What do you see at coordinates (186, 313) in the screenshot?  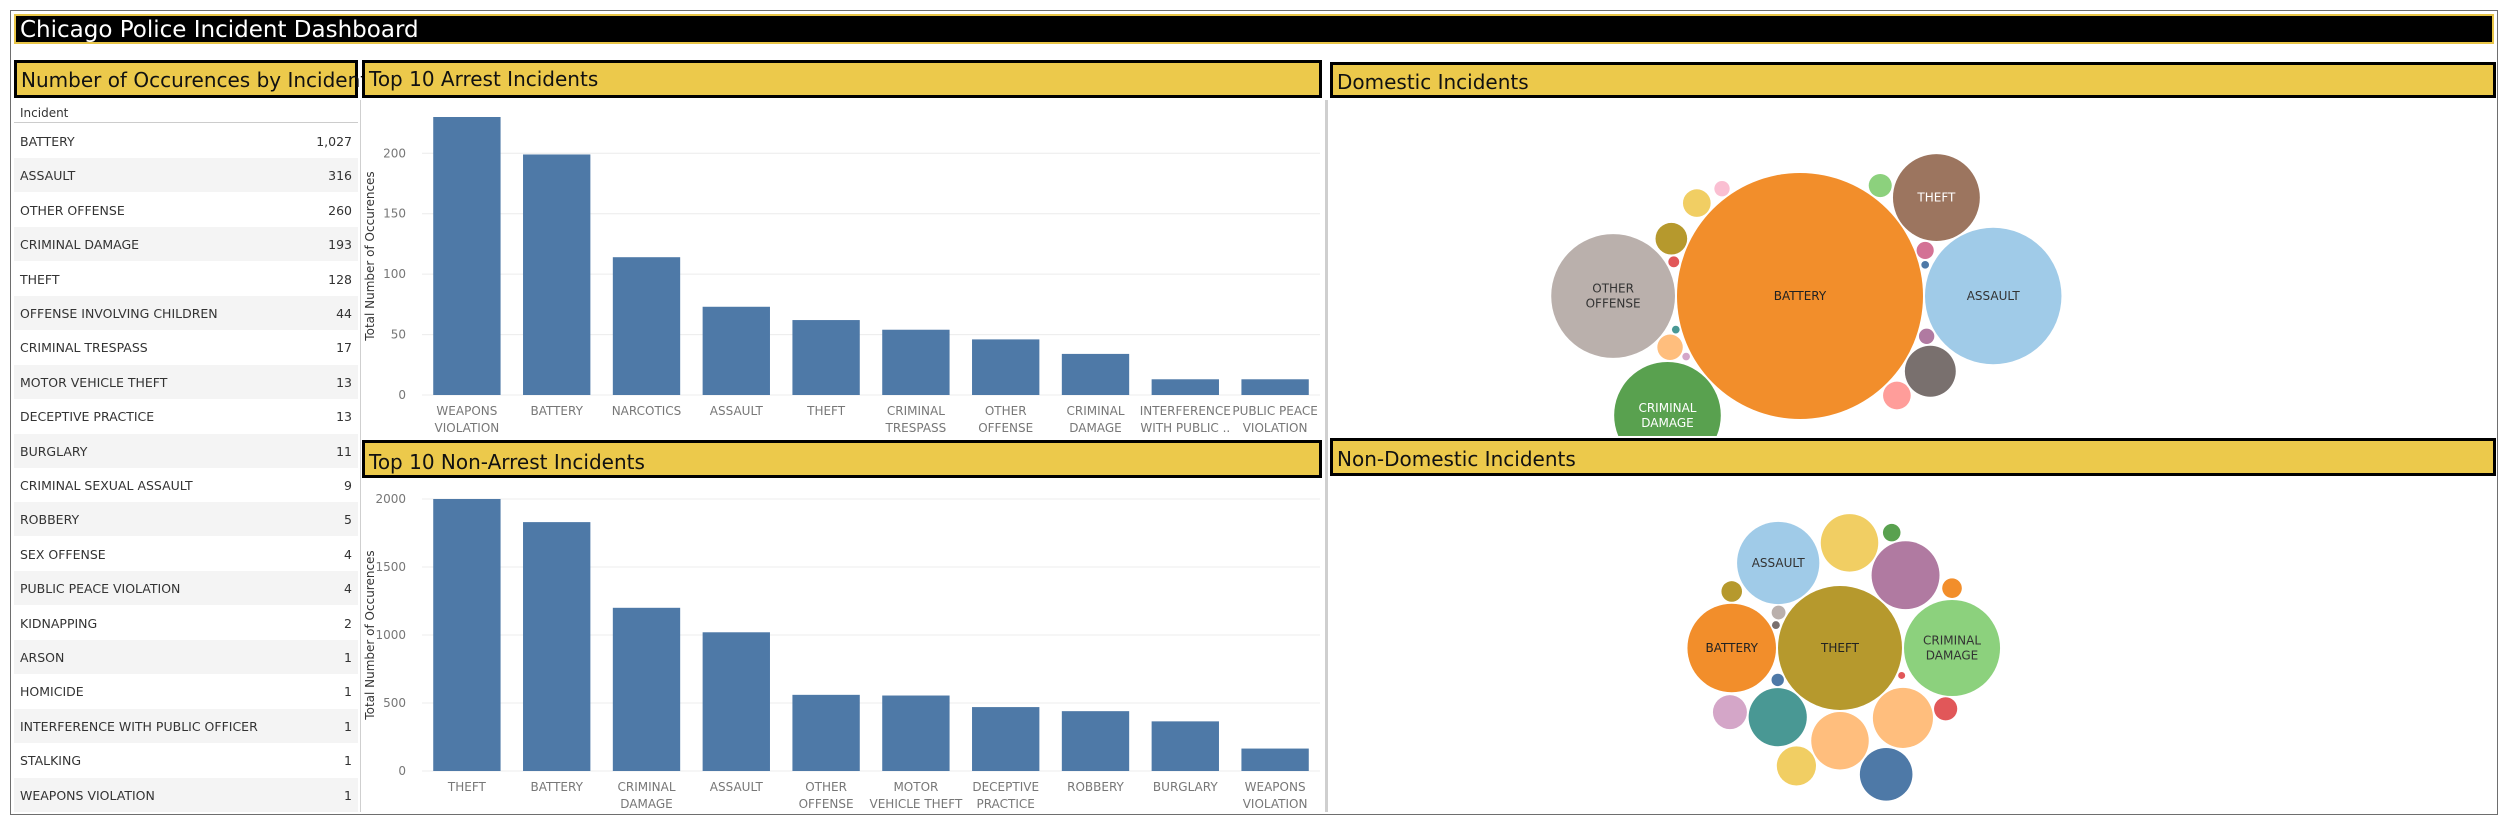 I see `table-row: OFFENSE INVOLVING CHILDREN 44` at bounding box center [186, 313].